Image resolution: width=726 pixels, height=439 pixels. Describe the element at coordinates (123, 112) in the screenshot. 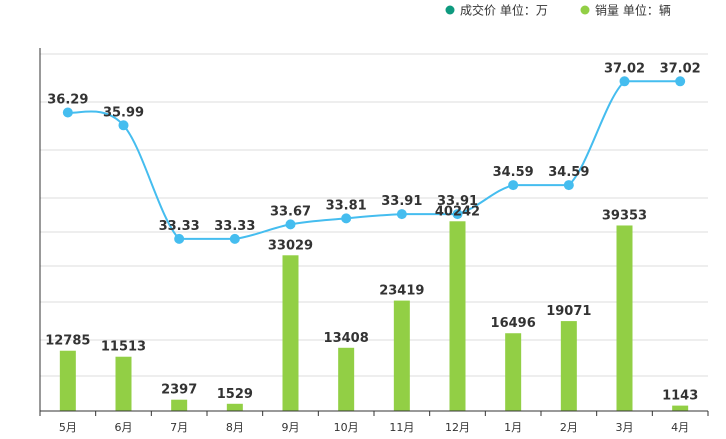

I see `price-value-label: 35.99` at that location.